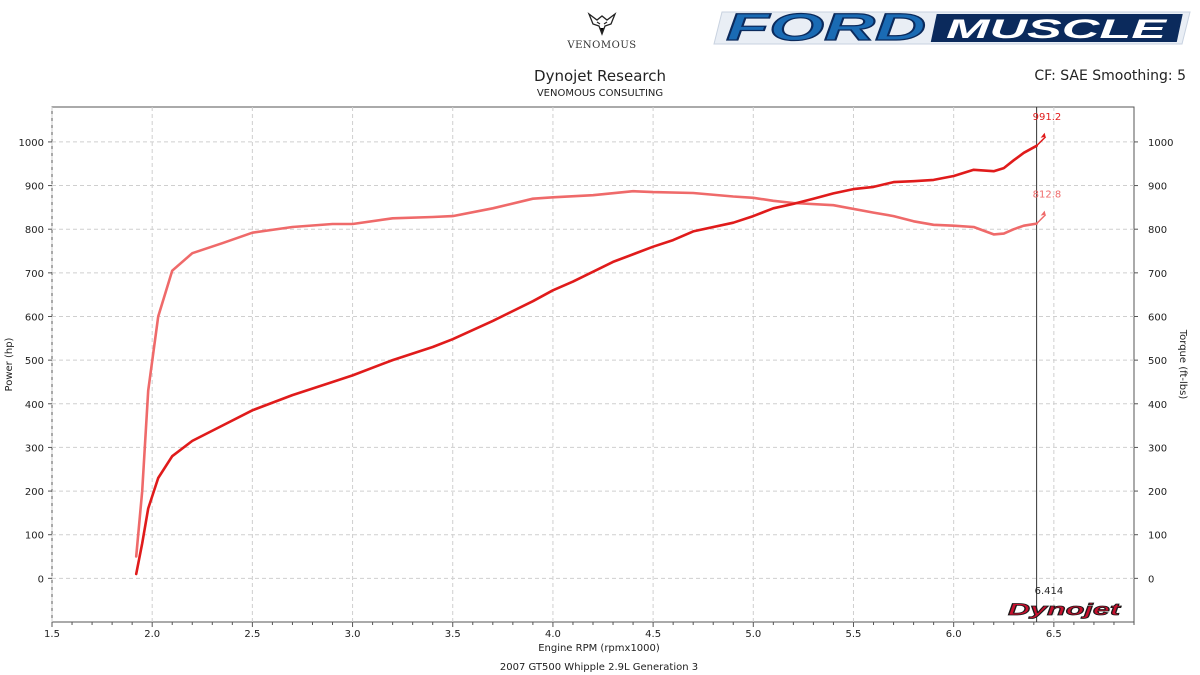  I want to click on y-left-tick-label: 500, so click(34, 361).